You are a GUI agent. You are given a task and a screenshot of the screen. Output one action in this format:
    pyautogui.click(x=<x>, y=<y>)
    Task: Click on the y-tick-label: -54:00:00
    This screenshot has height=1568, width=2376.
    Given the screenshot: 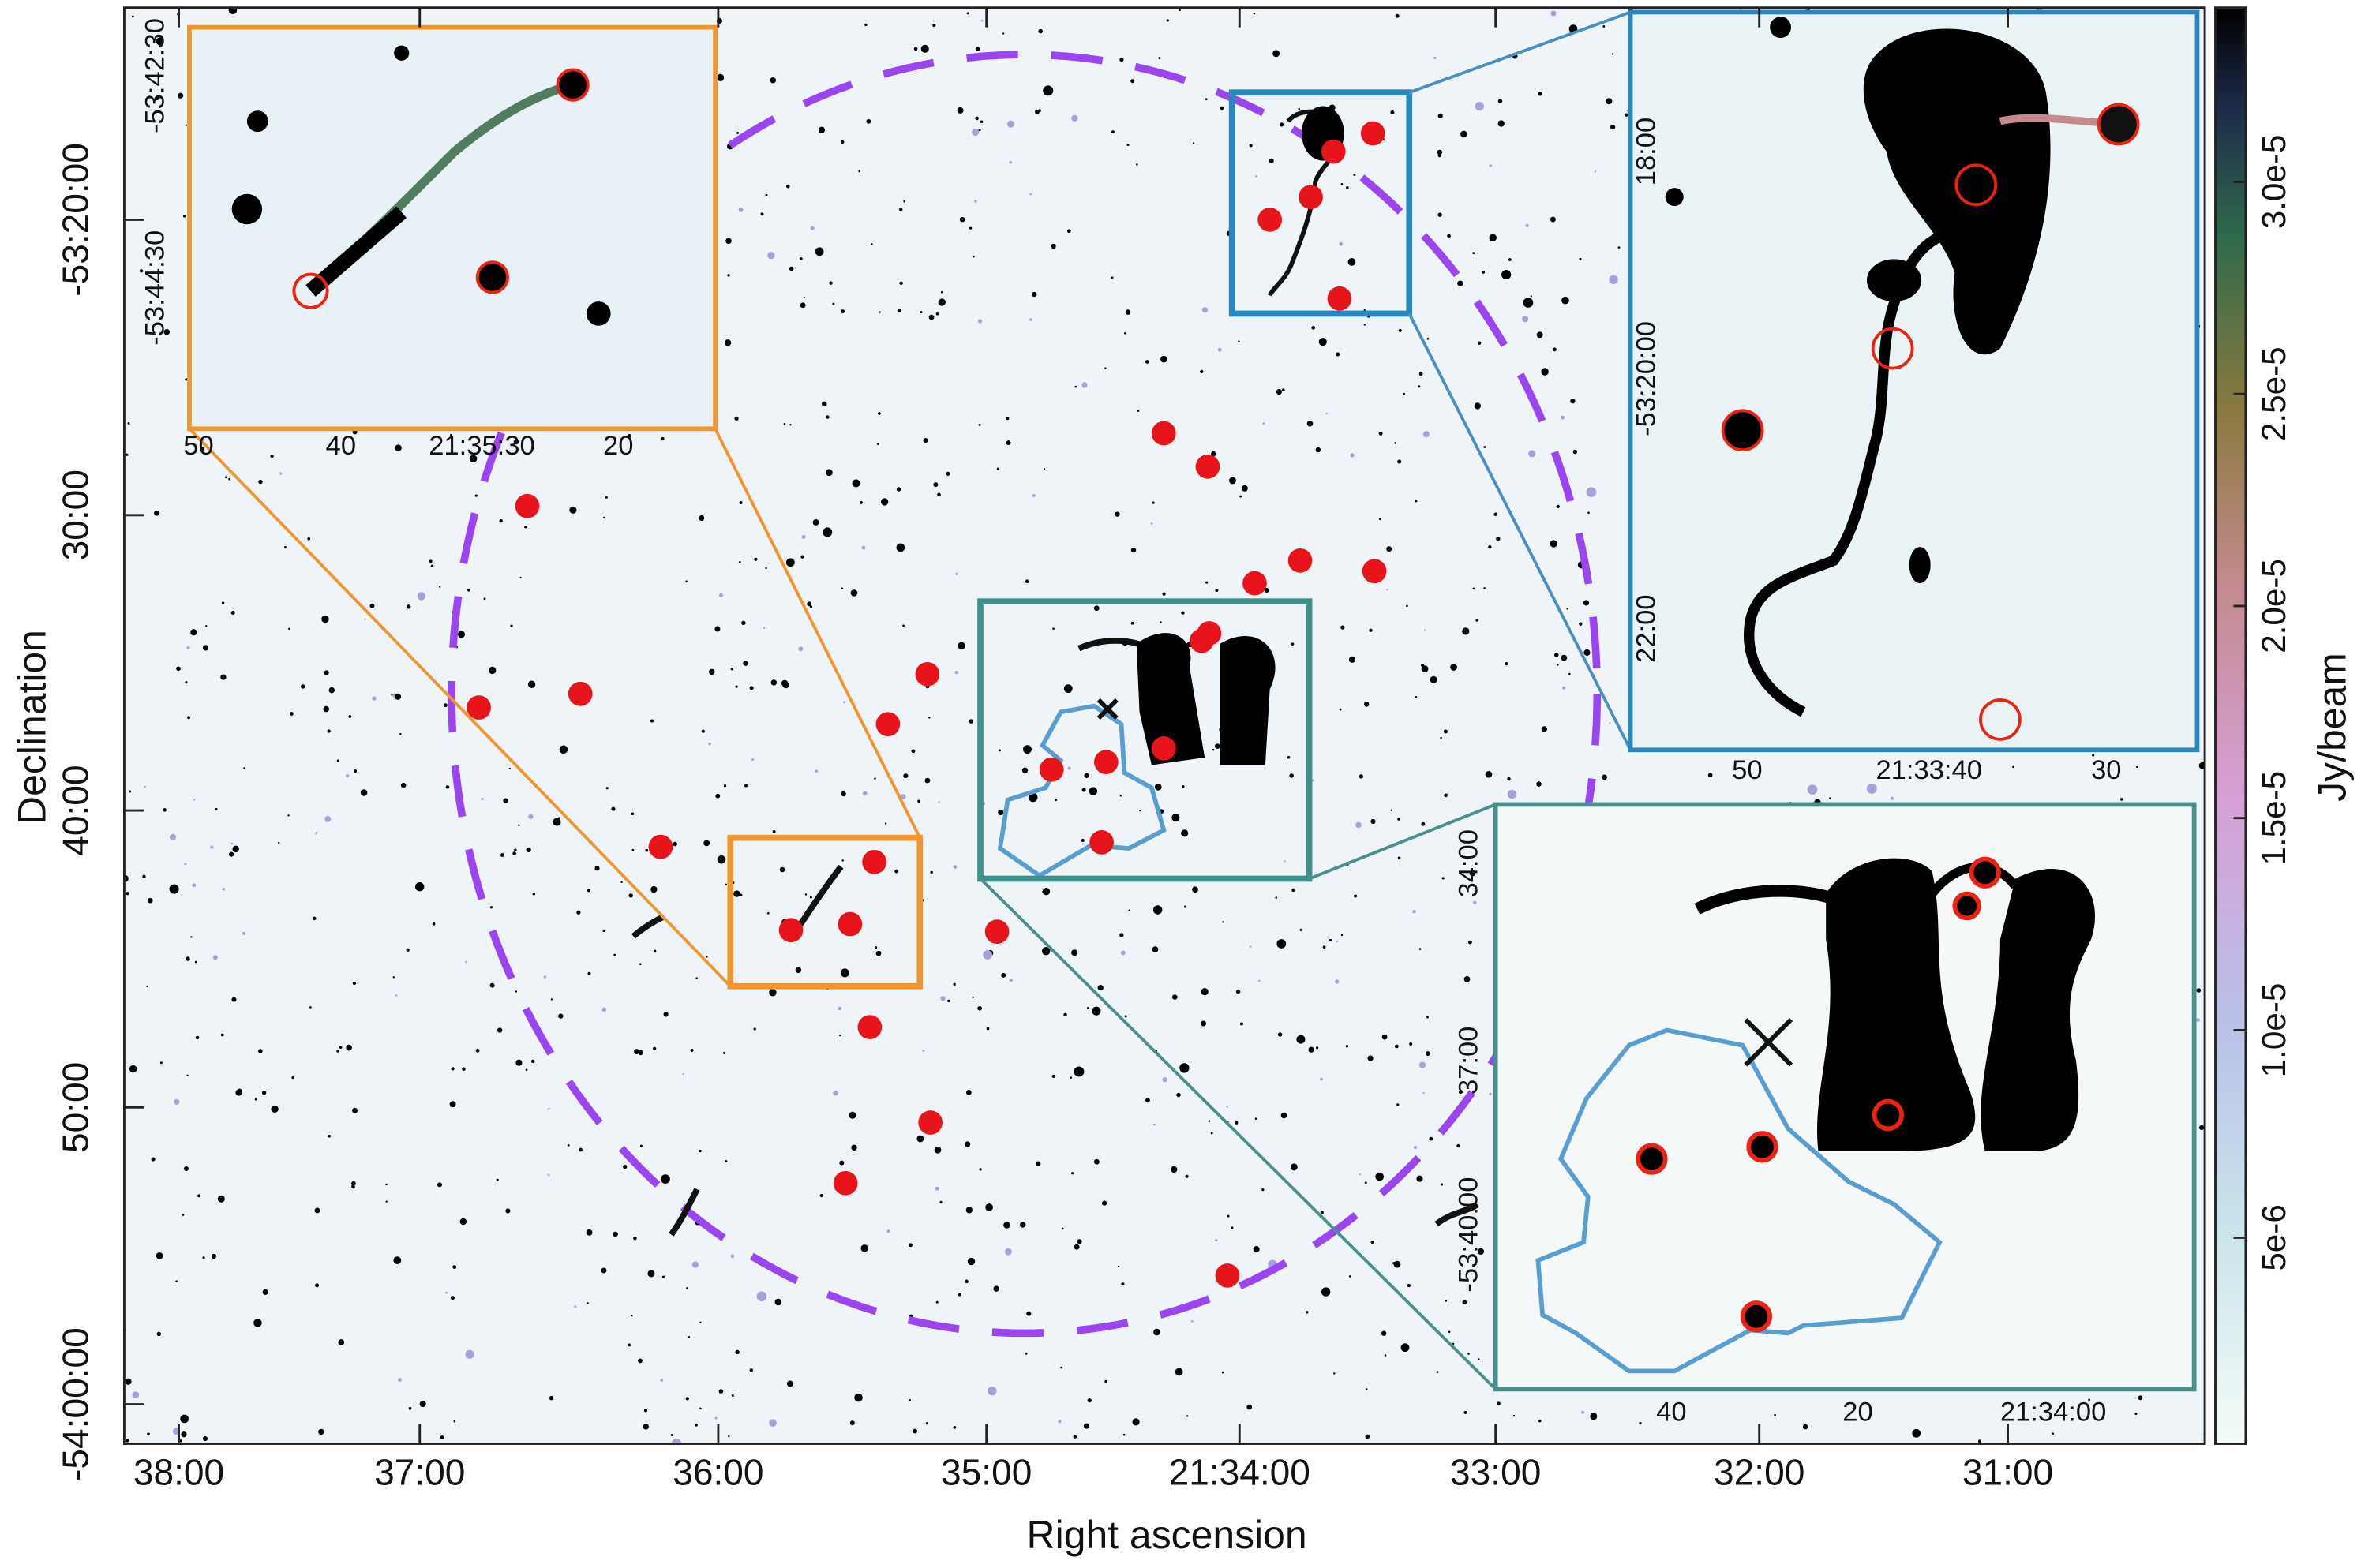 What is the action you would take?
    pyautogui.click(x=75, y=1404)
    